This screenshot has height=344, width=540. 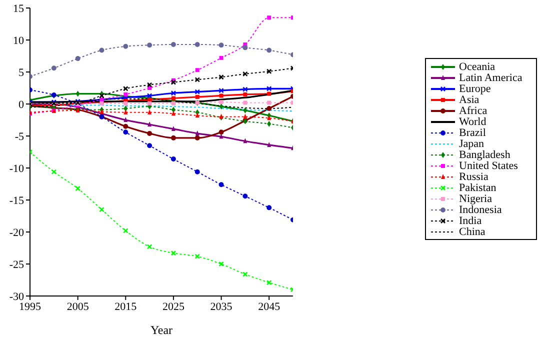 I want to click on y-tick-label: -25, so click(x=16, y=264).